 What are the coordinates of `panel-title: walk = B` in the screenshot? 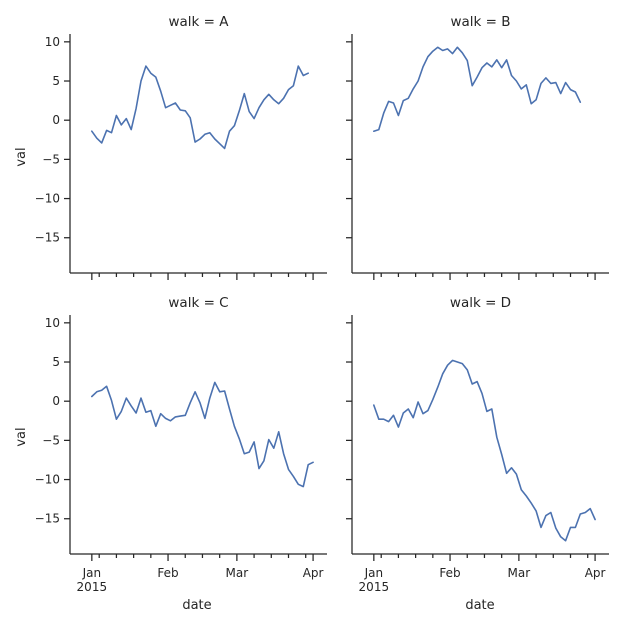 It's located at (480, 22).